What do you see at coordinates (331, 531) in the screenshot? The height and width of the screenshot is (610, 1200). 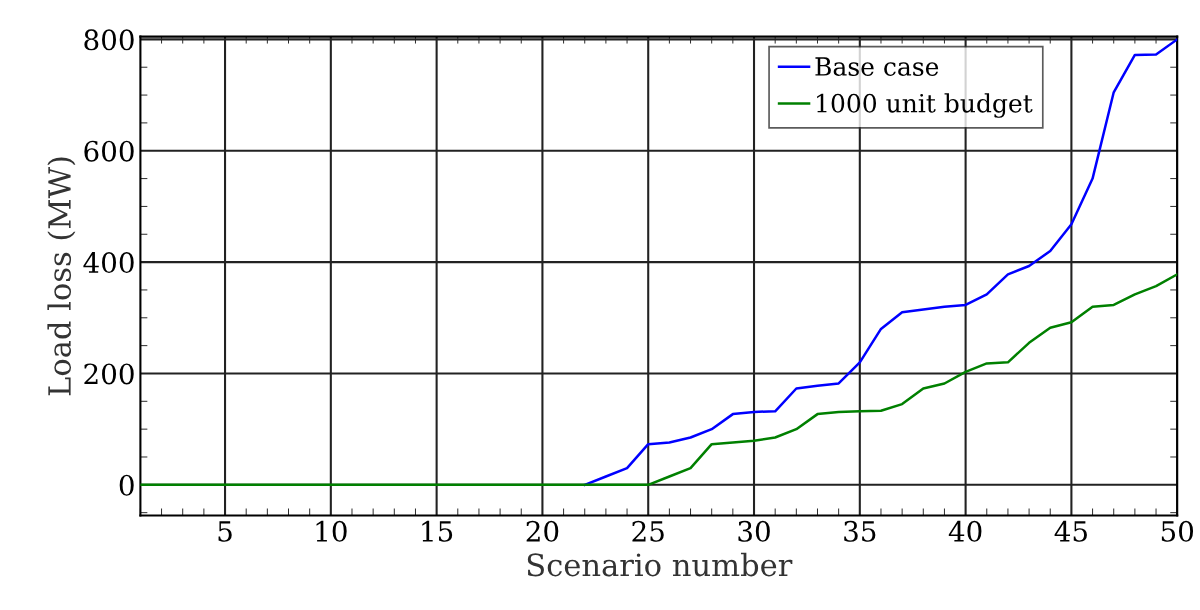 I see `x-tick-label: 10` at bounding box center [331, 531].